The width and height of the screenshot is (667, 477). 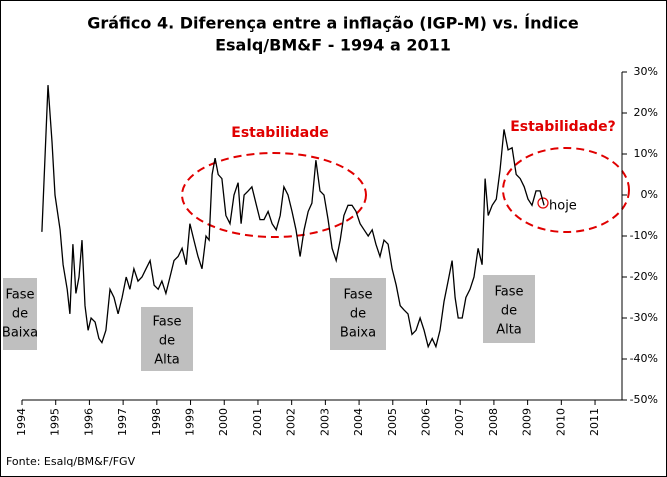 I want to click on x-tick-label: 1994, so click(x=21, y=422).